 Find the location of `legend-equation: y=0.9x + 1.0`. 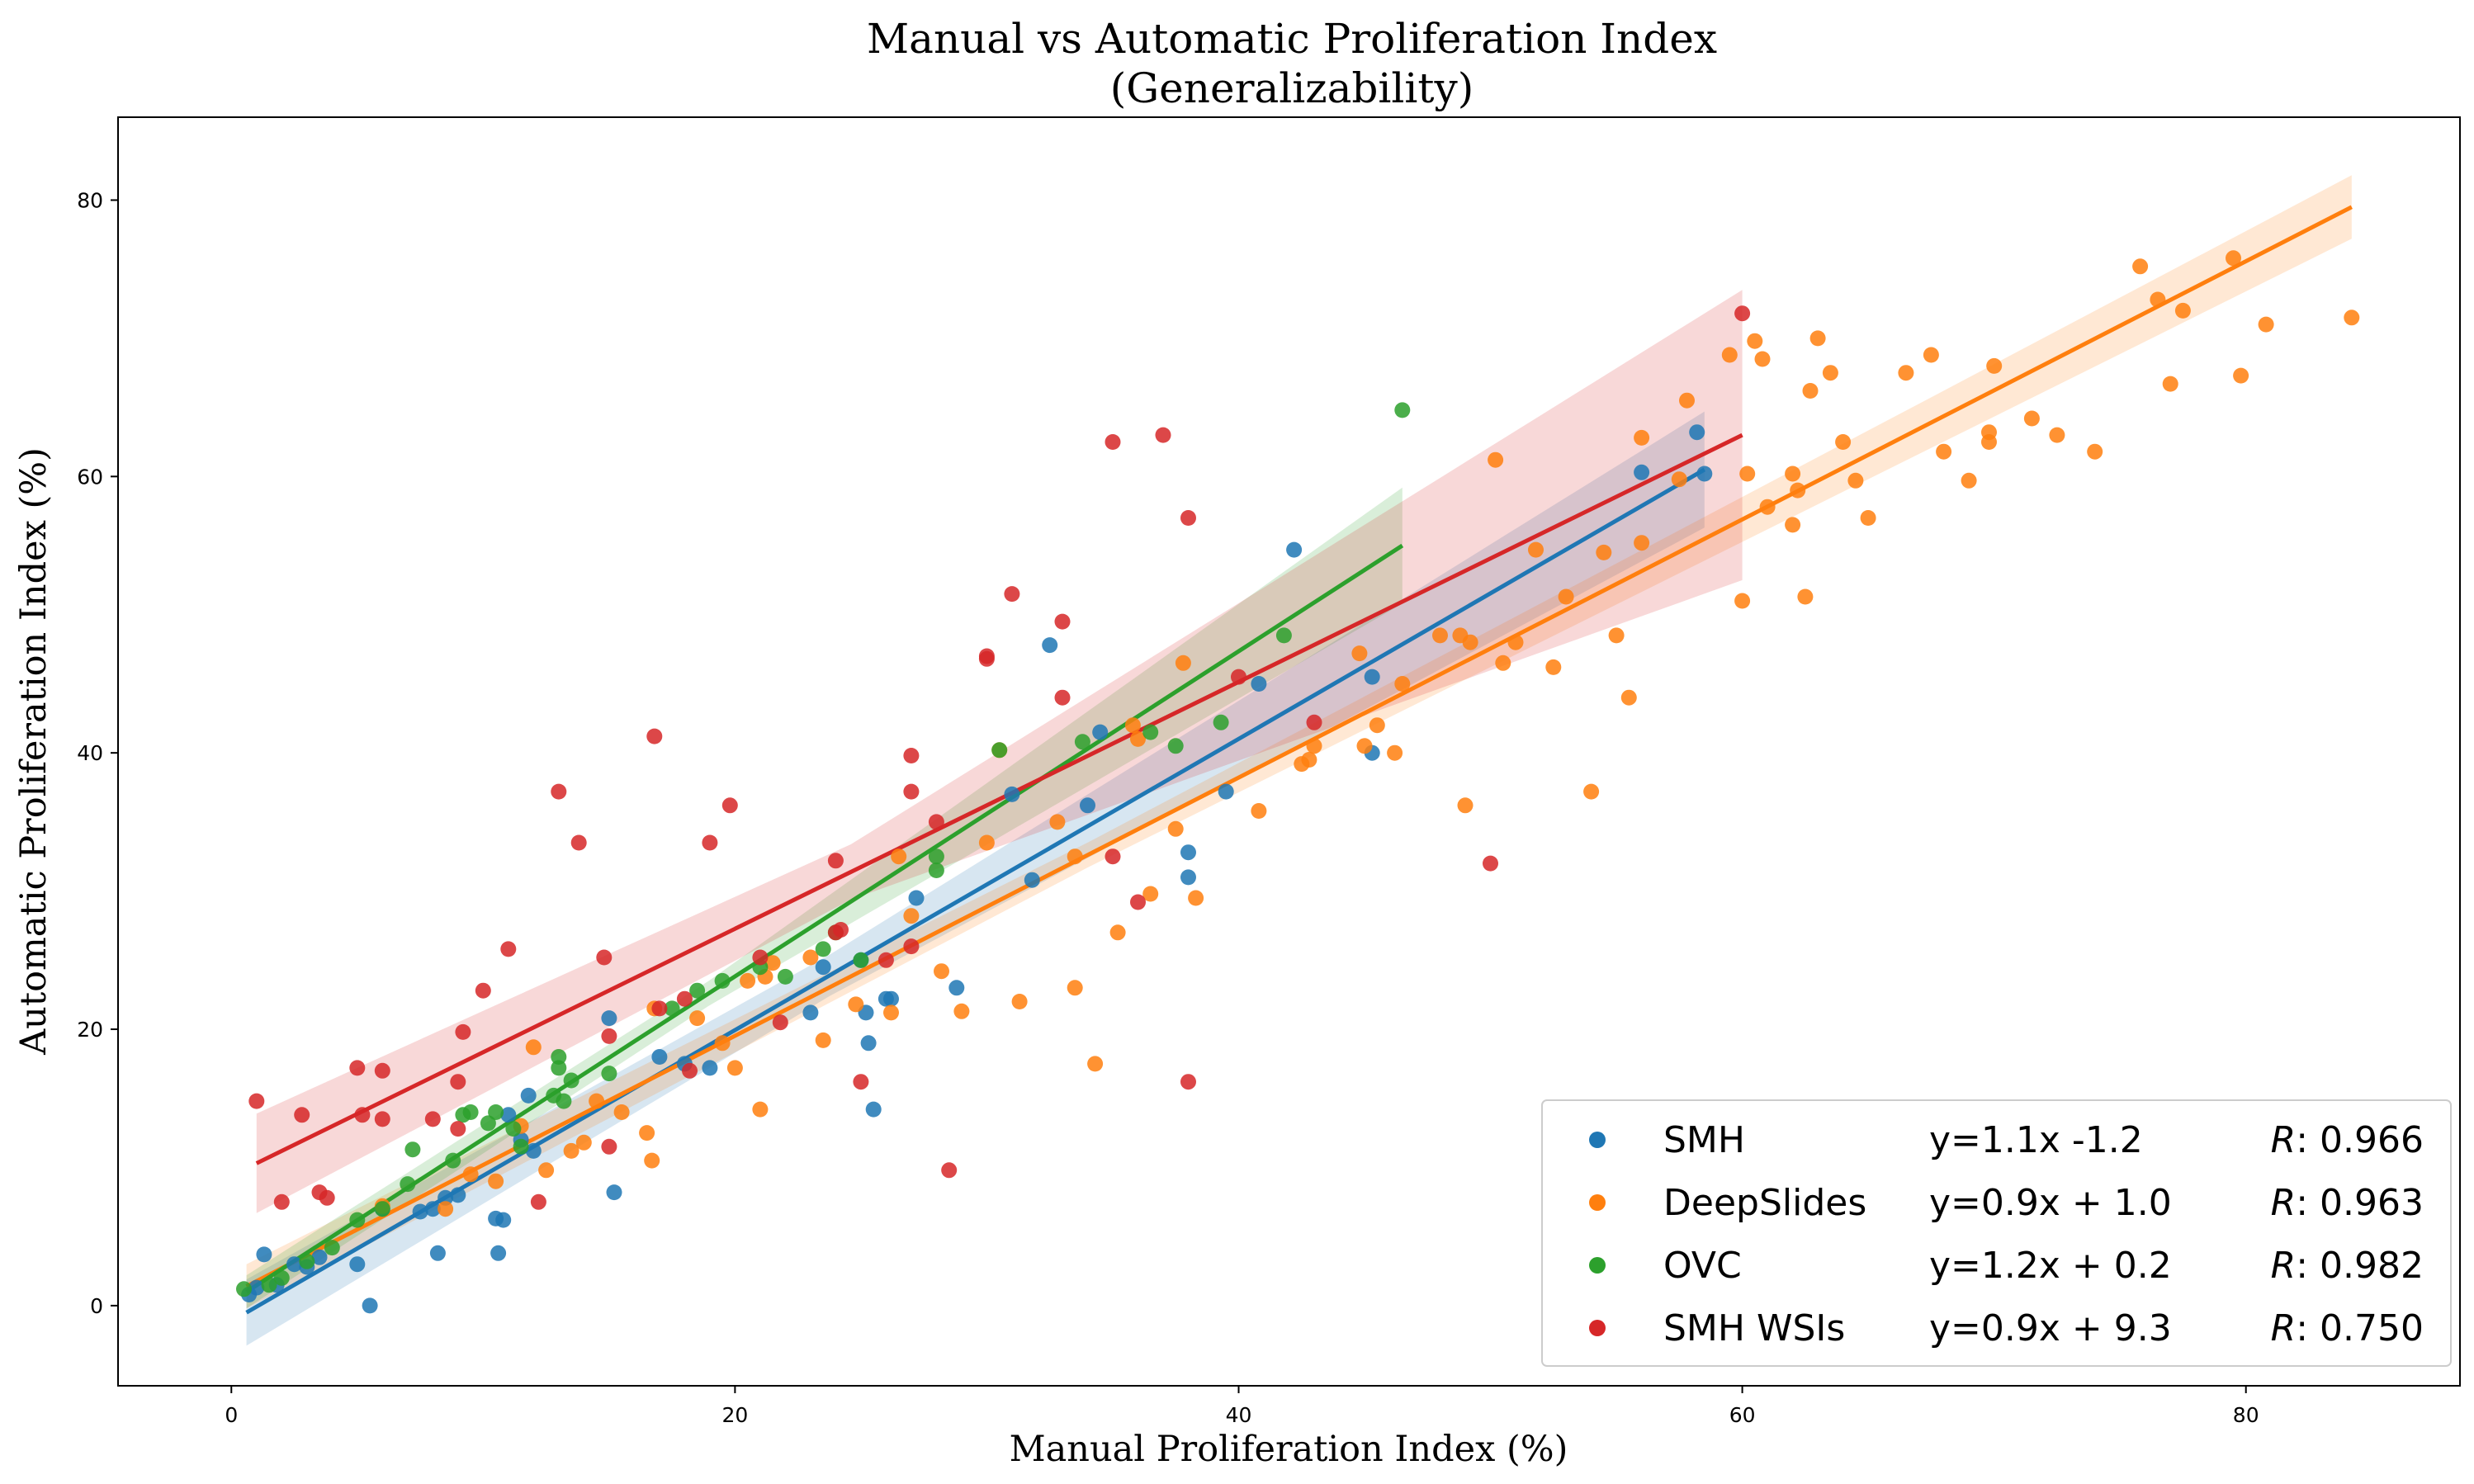

legend-equation: y=0.9x + 1.0 is located at coordinates (2050, 1203).